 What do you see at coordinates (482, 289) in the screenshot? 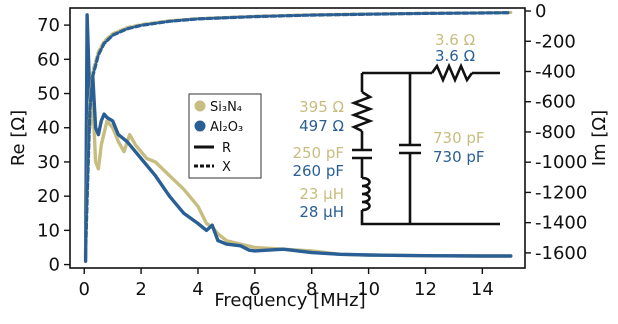
I see `x-tick-label: 14` at bounding box center [482, 289].